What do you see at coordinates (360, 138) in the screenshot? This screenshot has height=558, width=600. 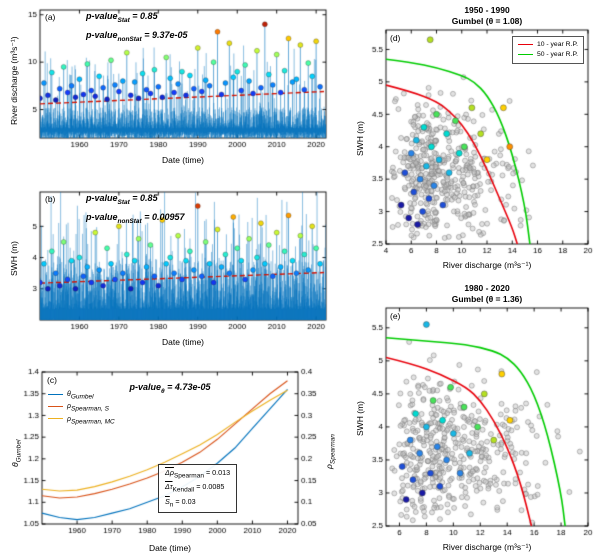 I see `panel-d-y-axis-label: SWH (m)` at bounding box center [360, 138].